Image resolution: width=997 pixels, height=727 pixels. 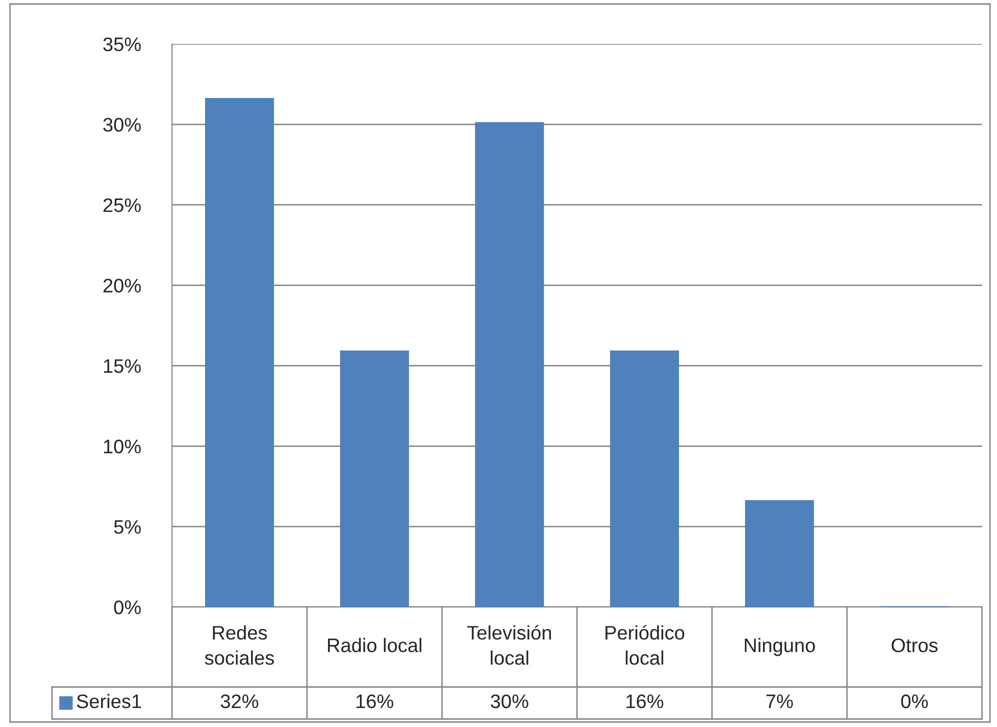 I want to click on data-label: 7%, so click(x=779, y=701).